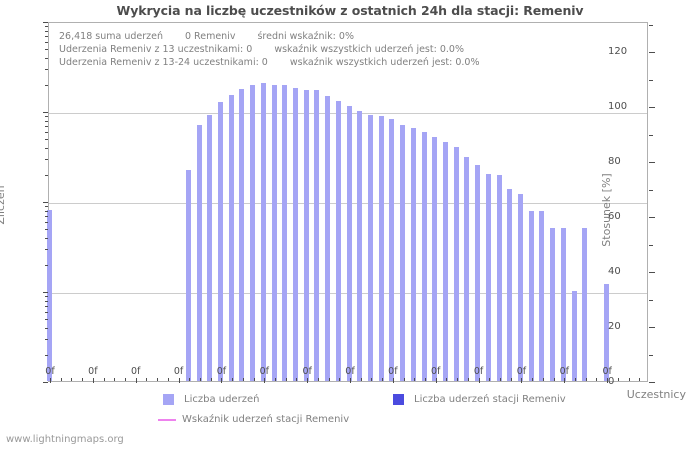  Describe the element at coordinates (384, 62) in the screenshot. I see `annotation-ratio-13-24: wskaźnik wszystkich uderzeń jest: 0.0%` at that location.